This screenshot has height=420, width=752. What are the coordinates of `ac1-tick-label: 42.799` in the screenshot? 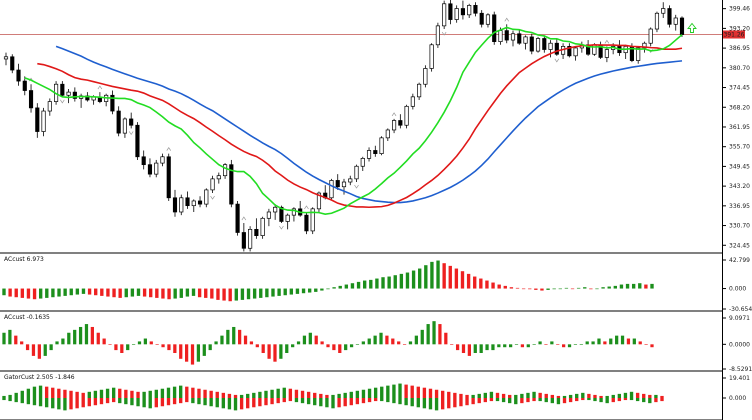 It's located at (739, 260).